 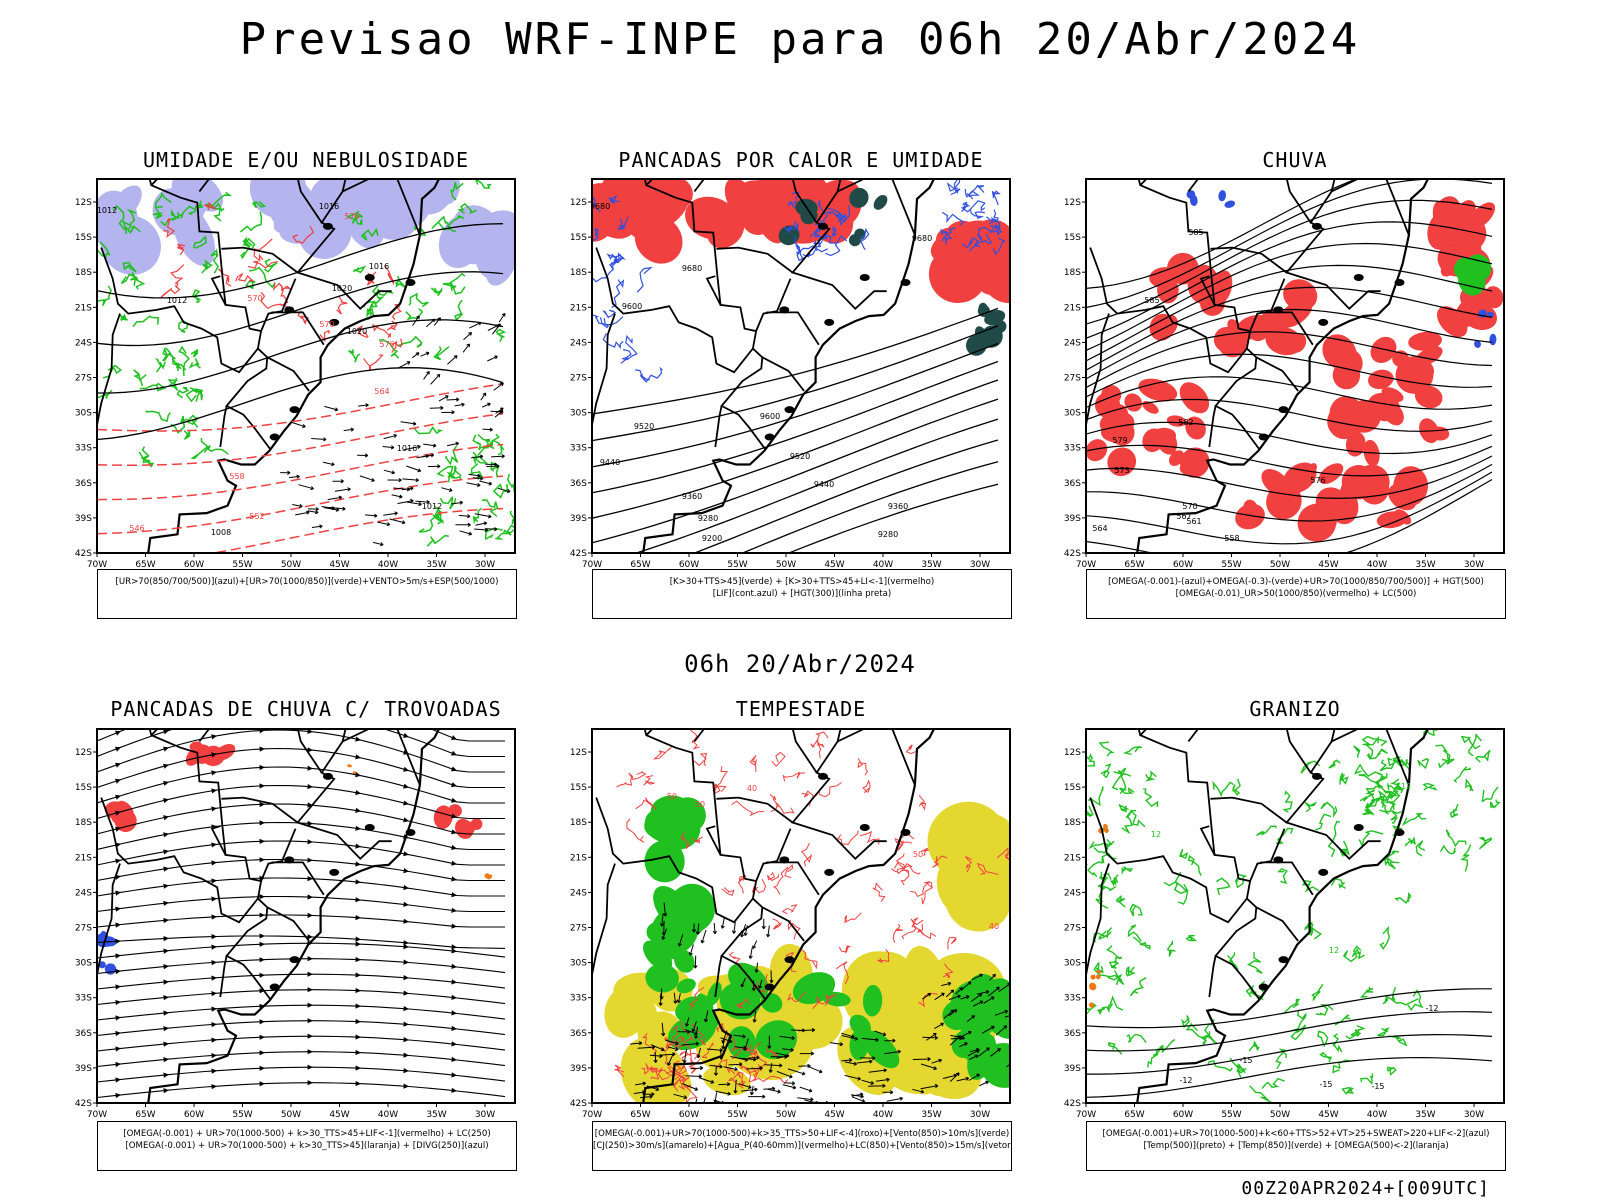 What do you see at coordinates (1377, 1115) in the screenshot?
I see `lon-tick-label: 40W` at bounding box center [1377, 1115].